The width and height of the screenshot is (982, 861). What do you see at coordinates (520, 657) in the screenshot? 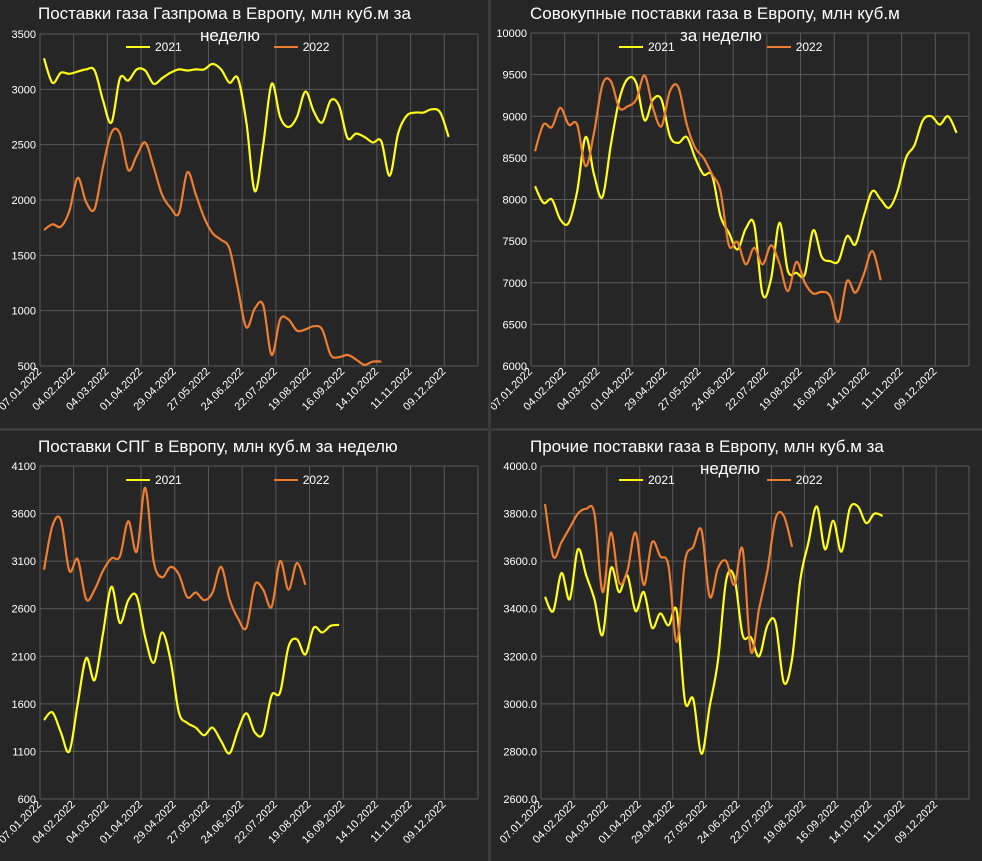
I see `y-tick-label: 3200.0` at bounding box center [520, 657].